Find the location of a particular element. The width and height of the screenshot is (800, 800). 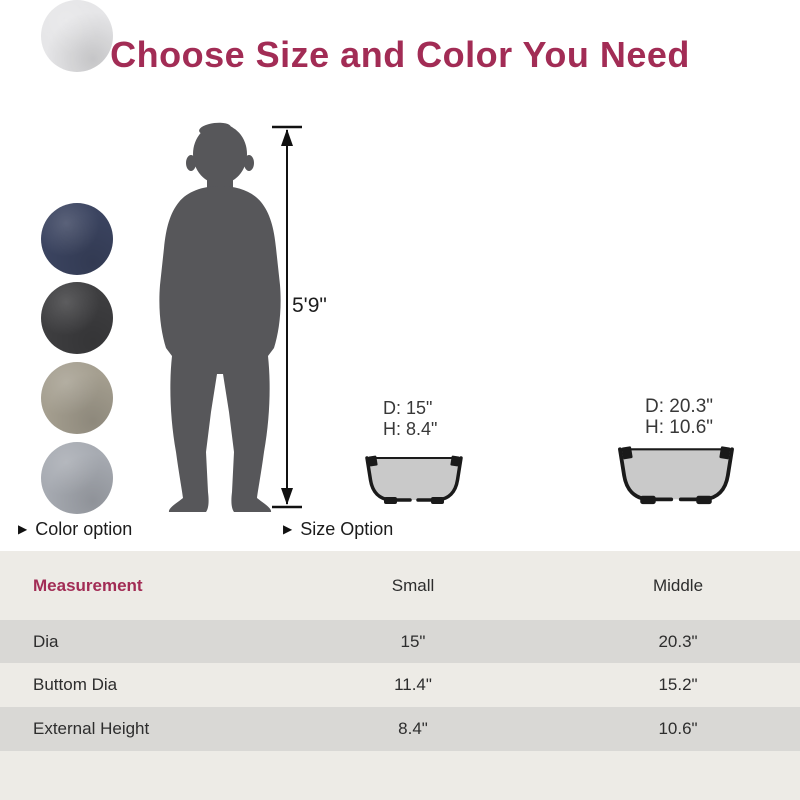

middle-pot-dimensions-label: D: 20.3" H: 10.6" is located at coordinates (679, 417).